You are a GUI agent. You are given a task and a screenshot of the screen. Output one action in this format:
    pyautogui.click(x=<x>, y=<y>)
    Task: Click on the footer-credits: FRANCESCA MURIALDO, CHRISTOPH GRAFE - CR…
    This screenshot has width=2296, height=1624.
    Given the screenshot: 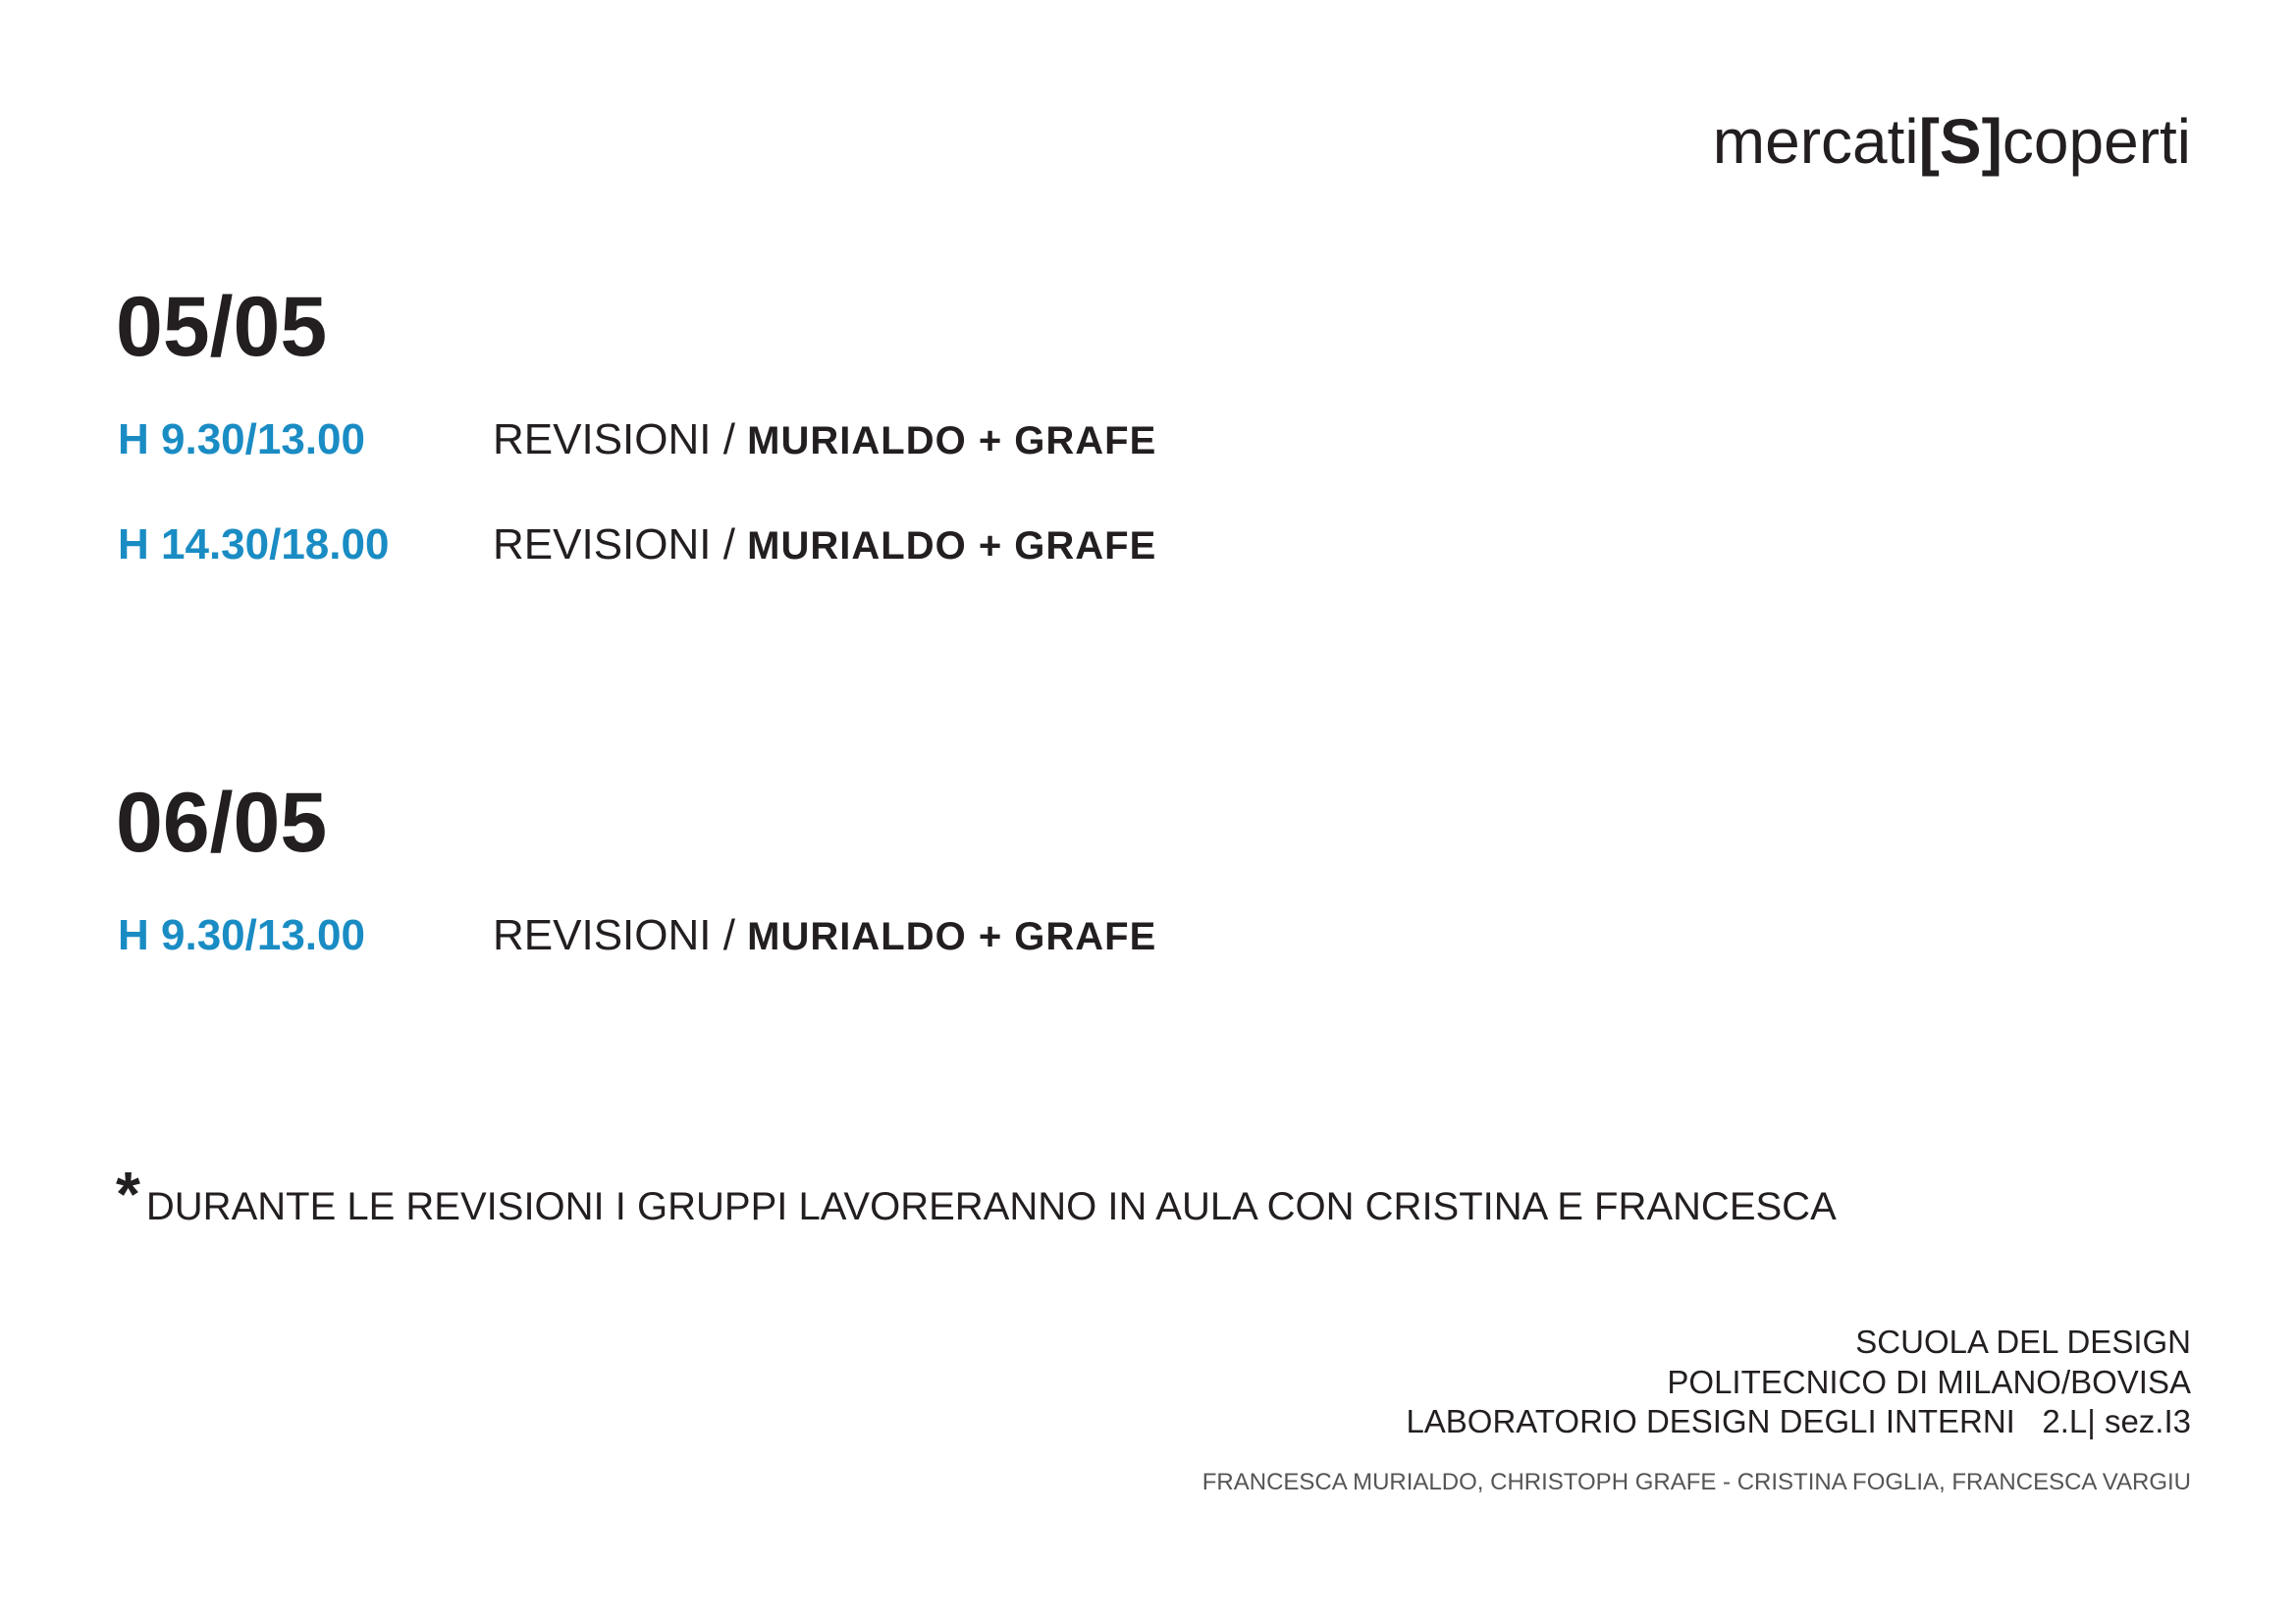 What is the action you would take?
    pyautogui.click(x=1696, y=1482)
    